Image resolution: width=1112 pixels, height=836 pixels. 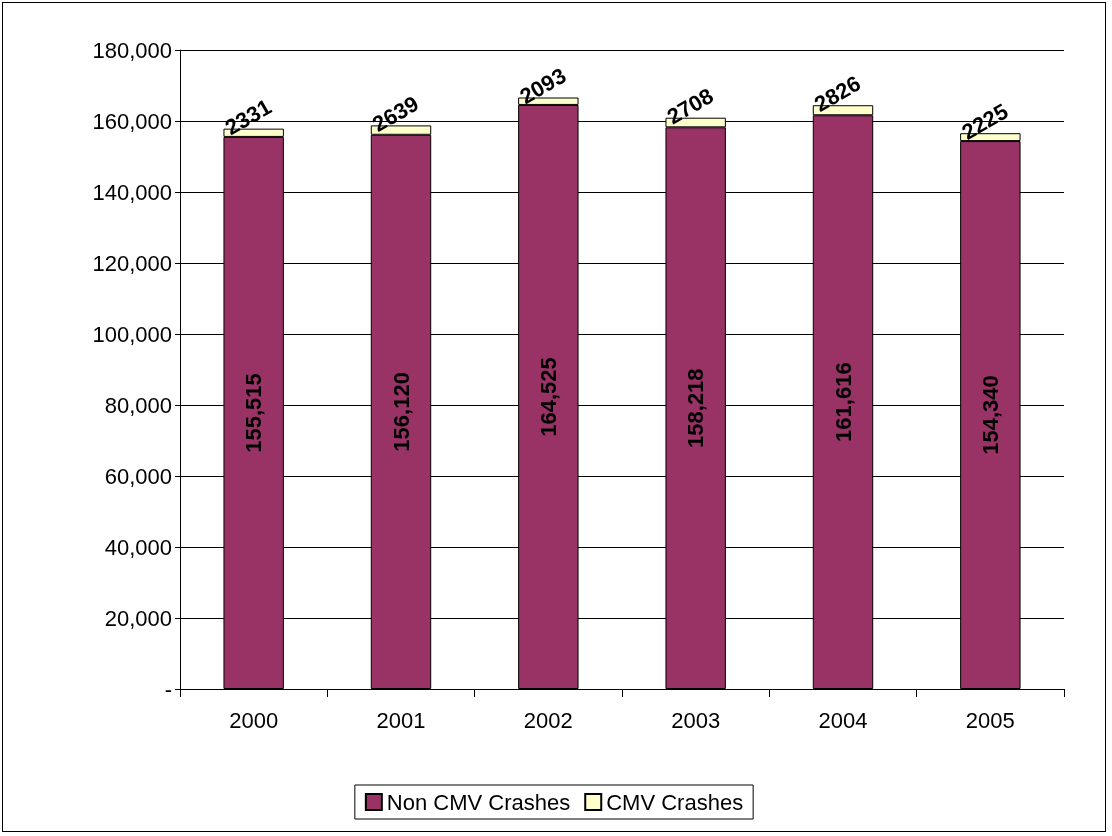 I want to click on y-tick-label: 60,000, so click(x=138, y=476).